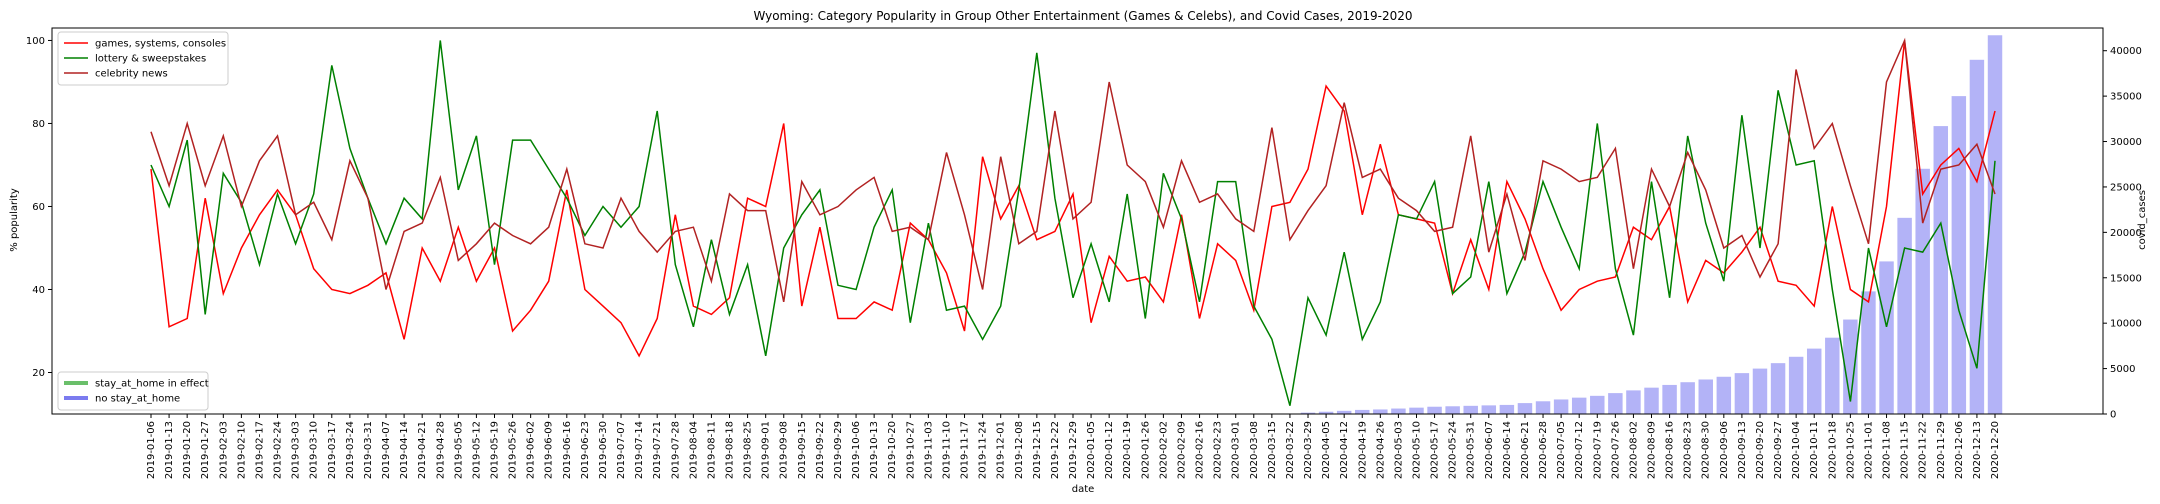 This screenshot has height=504, width=2160. Describe the element at coordinates (278, 450) in the screenshot. I see `x-tick-label: 2019-02-24` at that location.